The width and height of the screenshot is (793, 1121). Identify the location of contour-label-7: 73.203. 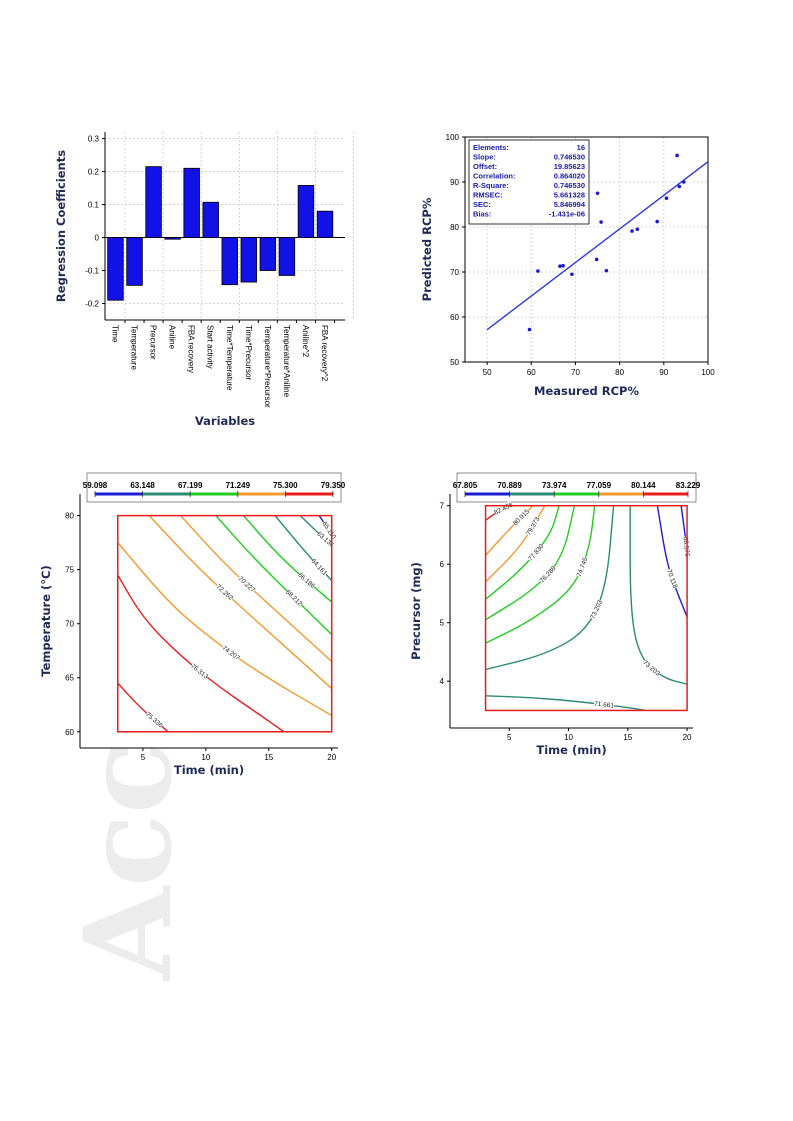
(651, 668).